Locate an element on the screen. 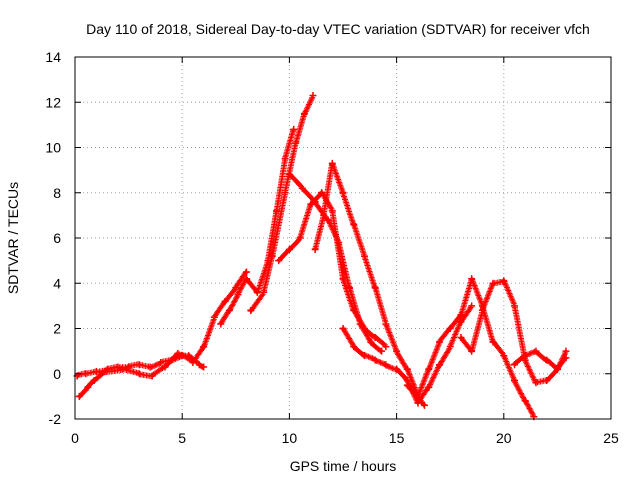 Image resolution: width=640 pixels, height=480 pixels. y-tick-label: -2 is located at coordinates (55, 419).